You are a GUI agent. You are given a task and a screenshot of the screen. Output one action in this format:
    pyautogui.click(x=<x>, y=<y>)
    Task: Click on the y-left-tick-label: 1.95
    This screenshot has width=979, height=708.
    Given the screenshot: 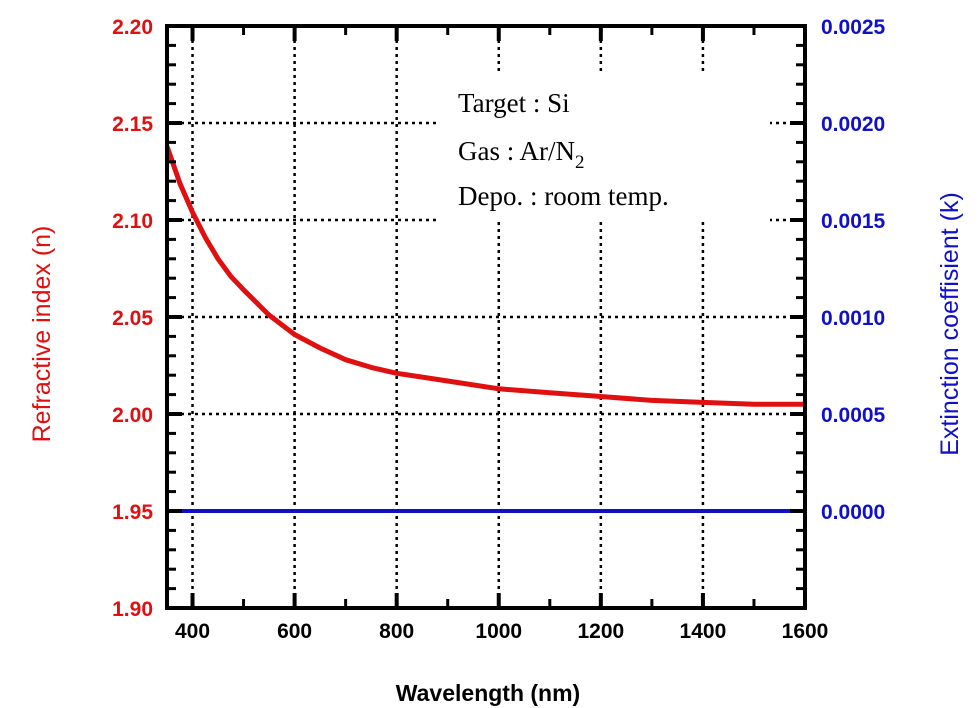 What is the action you would take?
    pyautogui.click(x=132, y=512)
    